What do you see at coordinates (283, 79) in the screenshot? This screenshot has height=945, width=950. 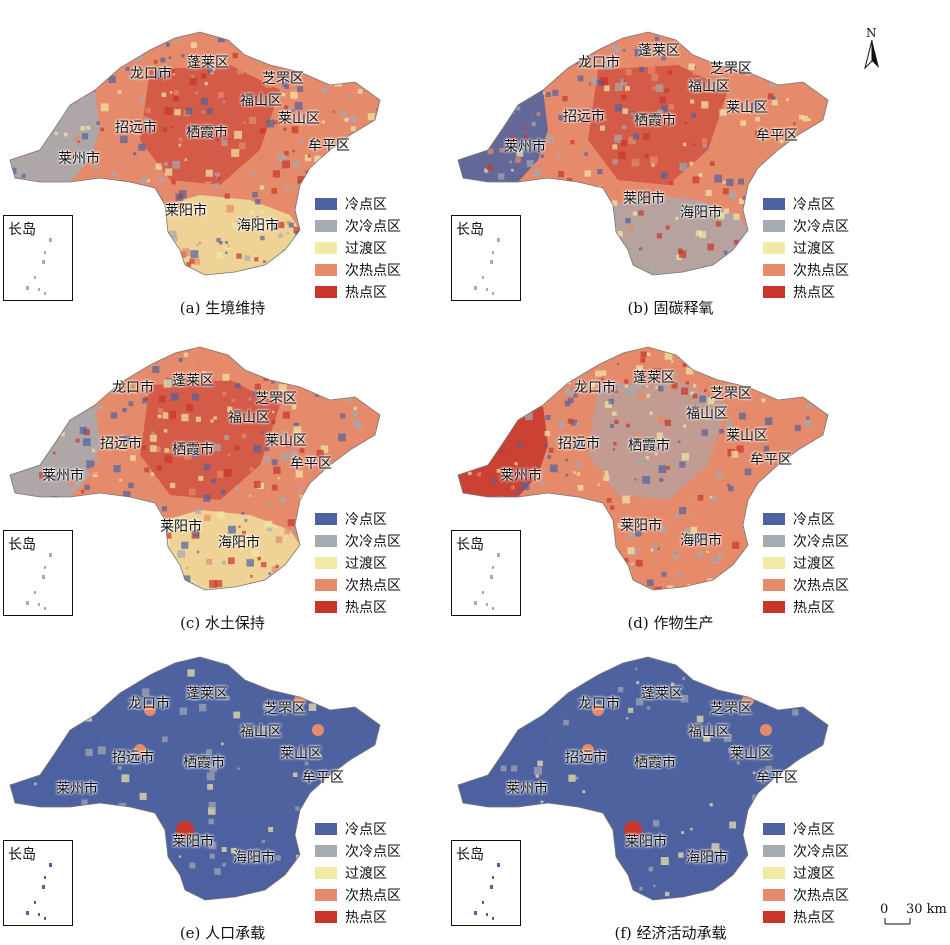 I see `city-label-zhifu: 芝罘区` at bounding box center [283, 79].